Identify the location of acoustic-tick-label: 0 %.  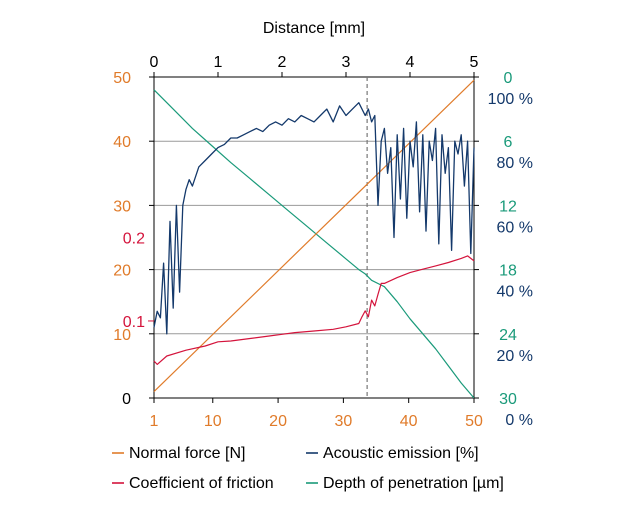
(519, 420).